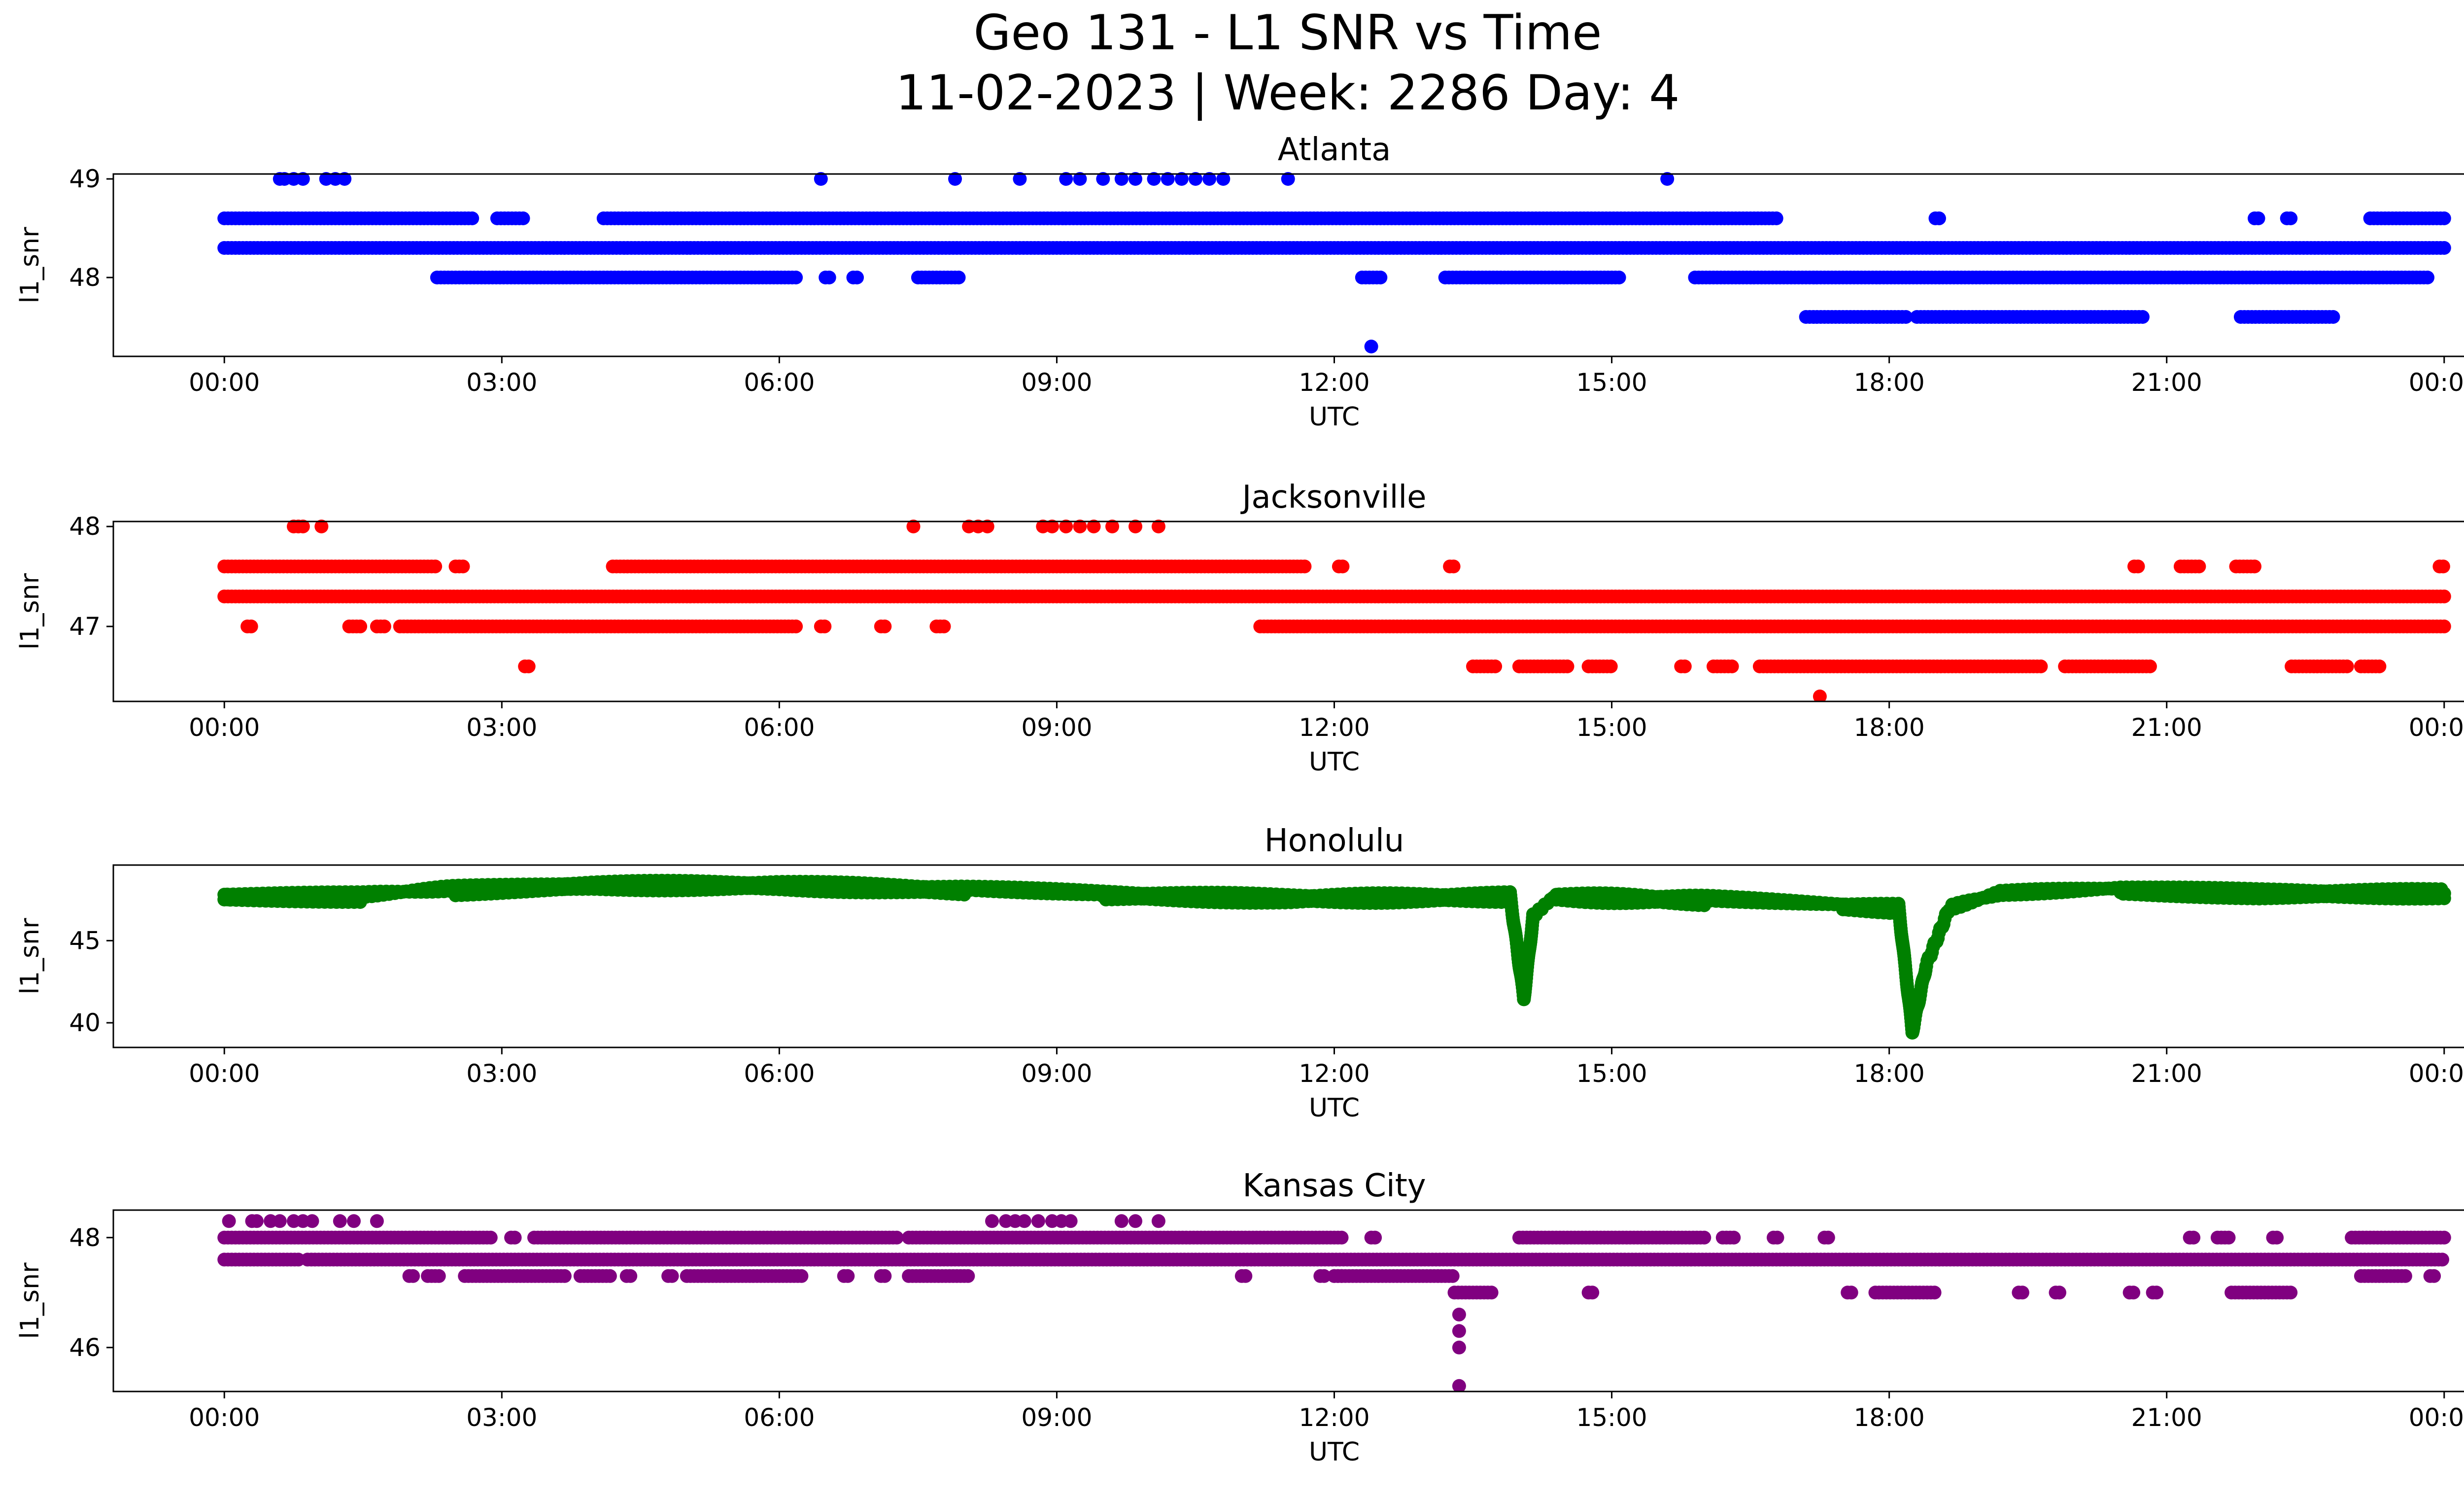 This screenshot has width=2464, height=1495. What do you see at coordinates (85, 1022) in the screenshot?
I see `y-tick-label: 40` at bounding box center [85, 1022].